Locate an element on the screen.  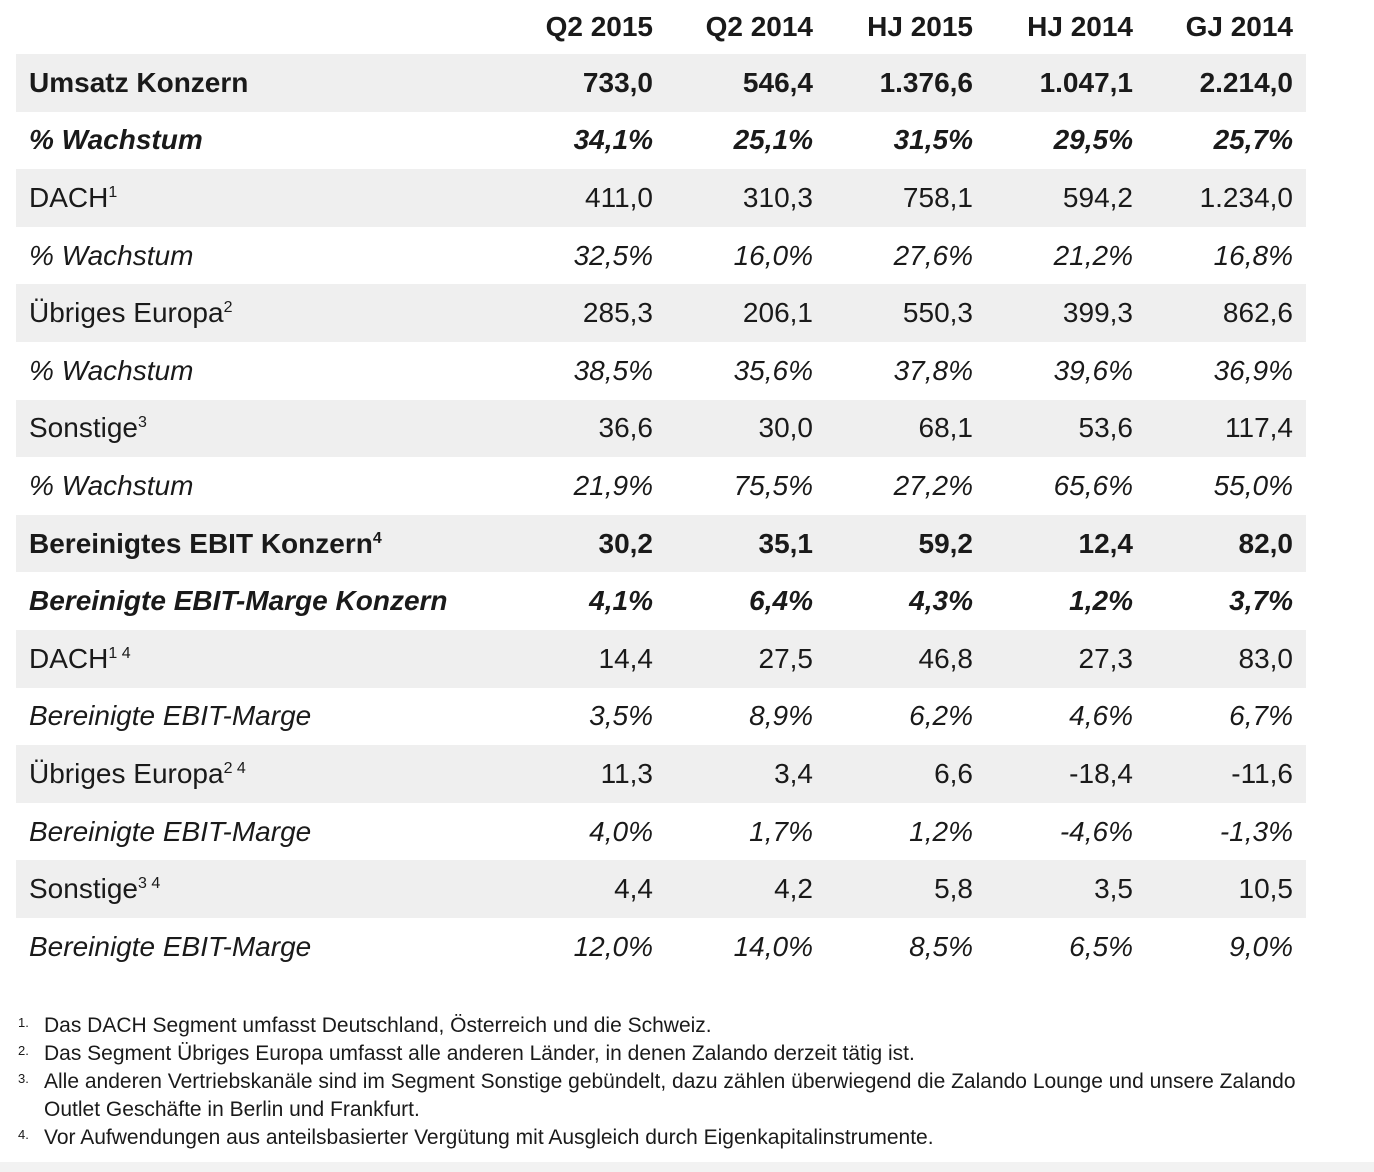
value-cell: 35,6% is located at coordinates (746, 370).